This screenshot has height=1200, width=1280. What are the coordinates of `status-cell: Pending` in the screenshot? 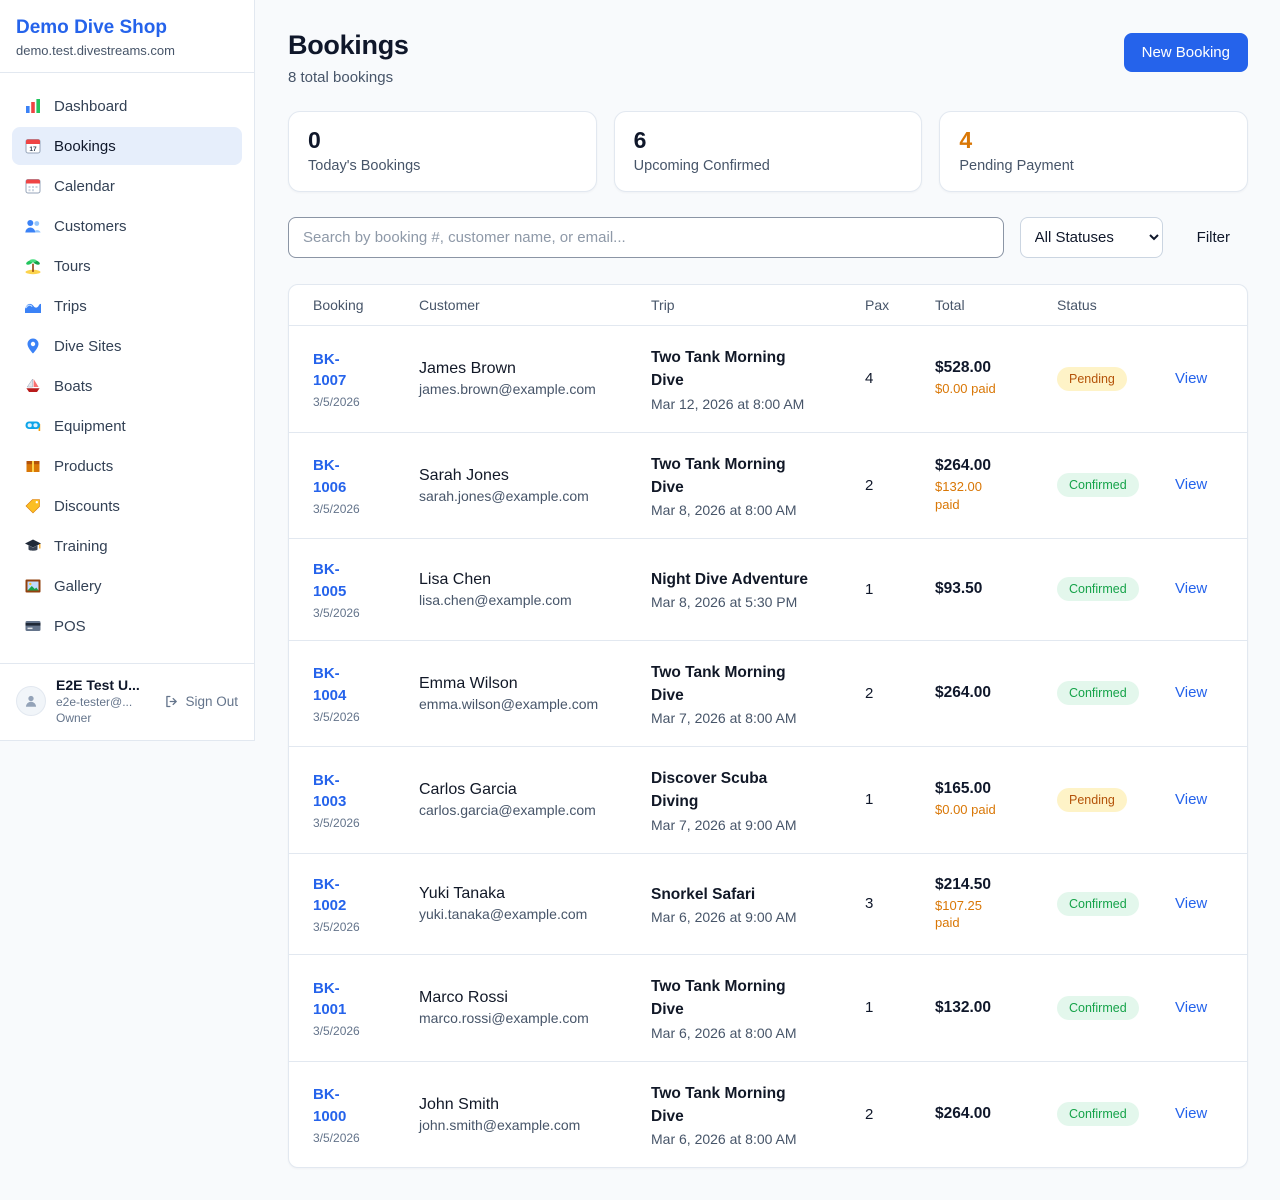 It's located at (1116, 799).